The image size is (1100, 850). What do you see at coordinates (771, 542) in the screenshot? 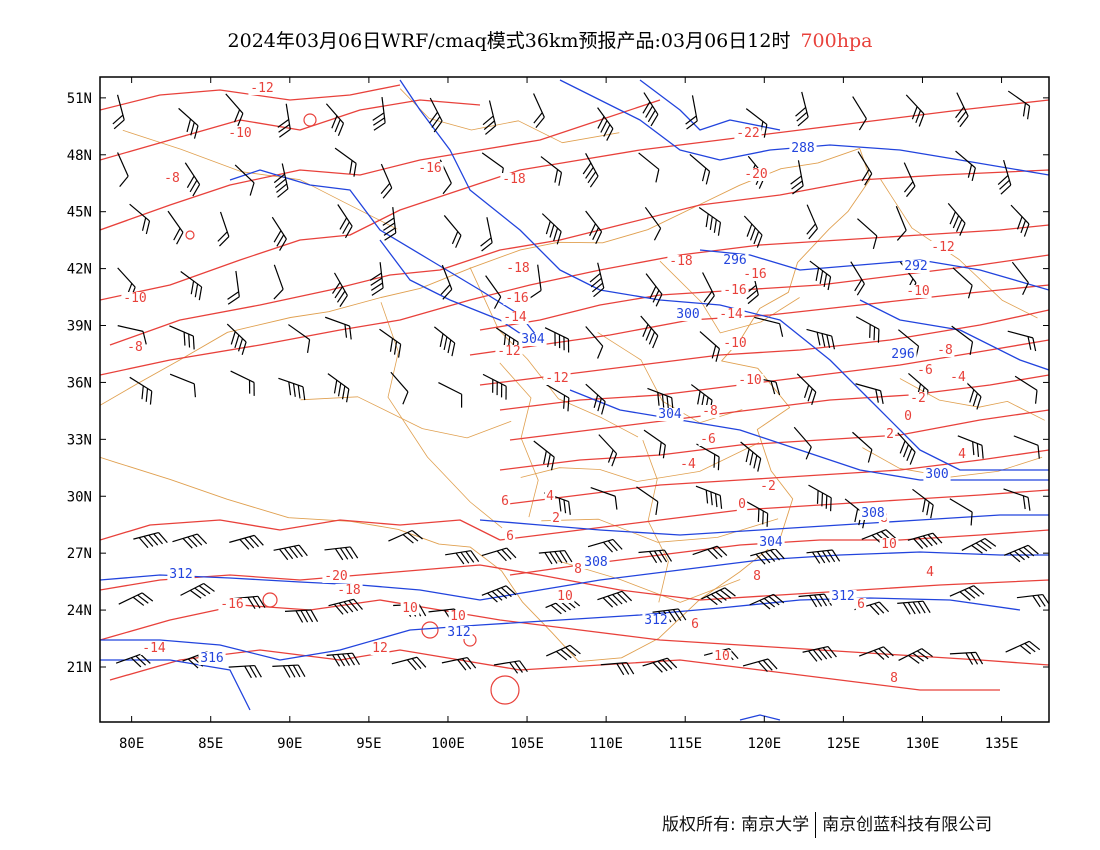
I see `height-label: 304` at bounding box center [771, 542].